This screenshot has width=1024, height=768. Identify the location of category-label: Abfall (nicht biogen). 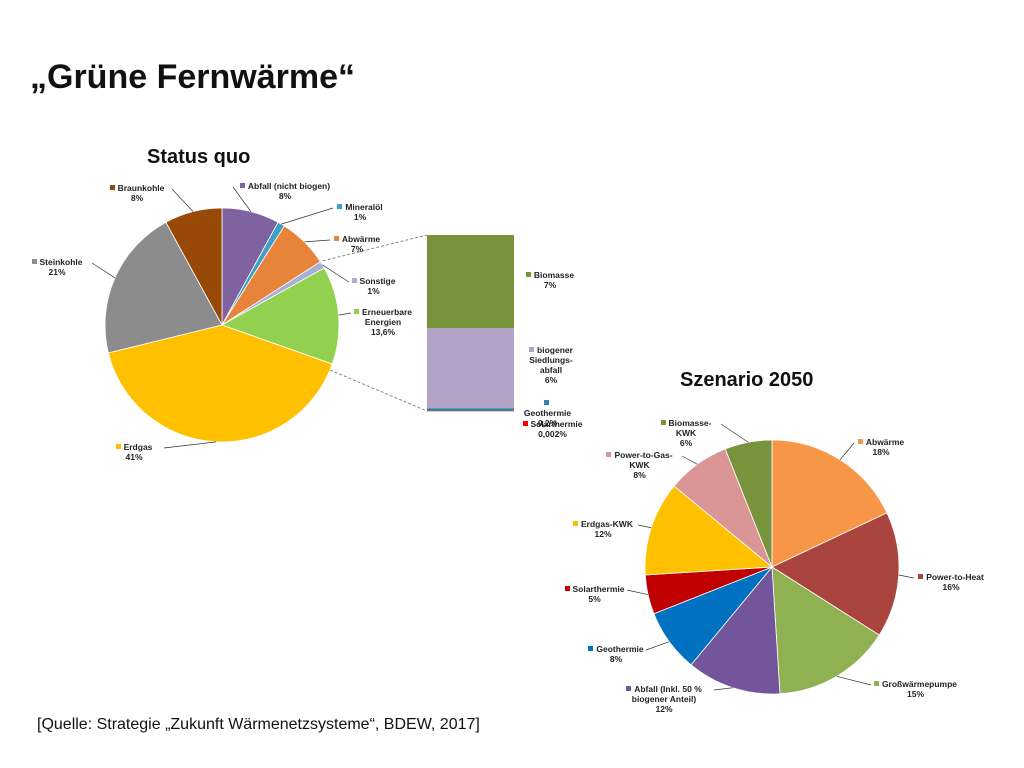
(289, 186).